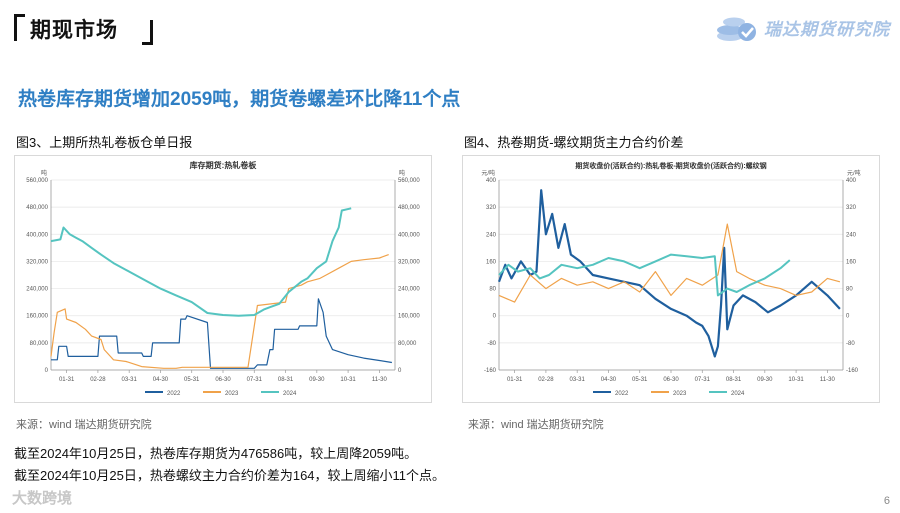  I want to click on note-spread: 截至2024年10月25日，热卷螺纹主力合约价差为164，较上周缩小11个点。, so click(230, 475).